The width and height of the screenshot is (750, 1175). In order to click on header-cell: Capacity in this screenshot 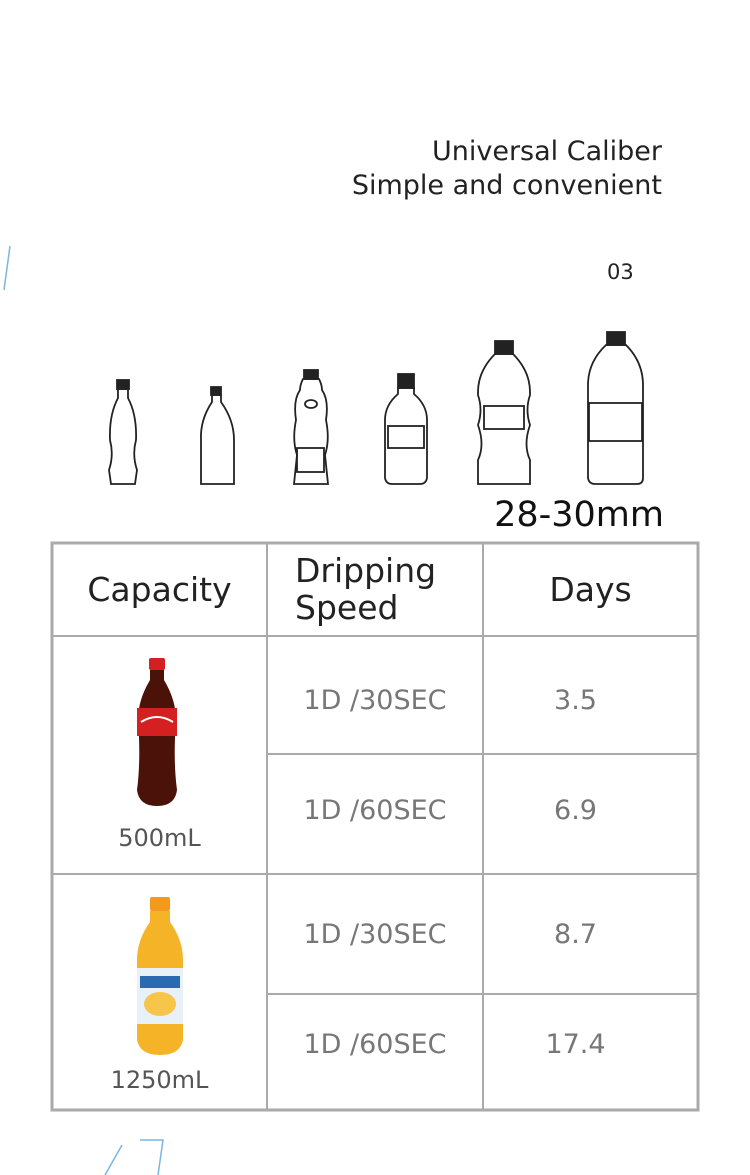, I will do `click(159, 589)`.